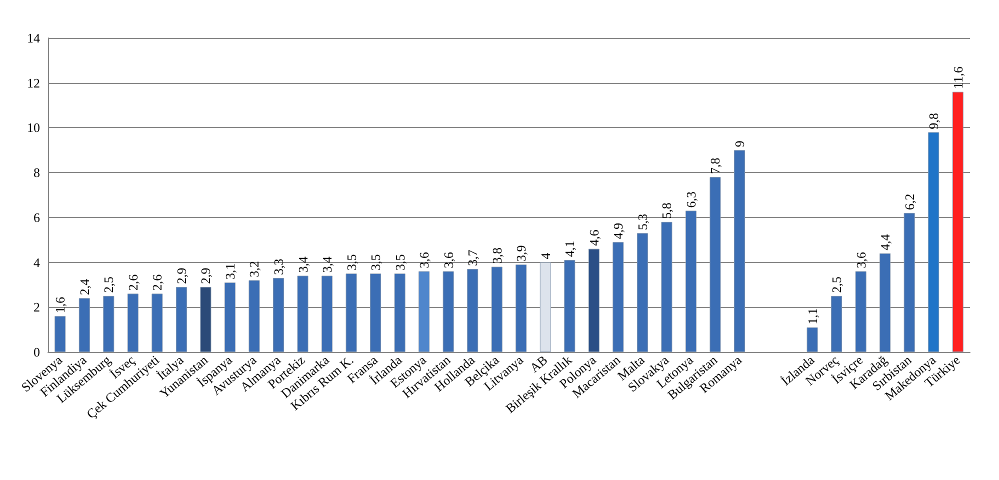 The image size is (999, 480). Describe the element at coordinates (885, 242) in the screenshot. I see `data-label: 4,4` at that location.